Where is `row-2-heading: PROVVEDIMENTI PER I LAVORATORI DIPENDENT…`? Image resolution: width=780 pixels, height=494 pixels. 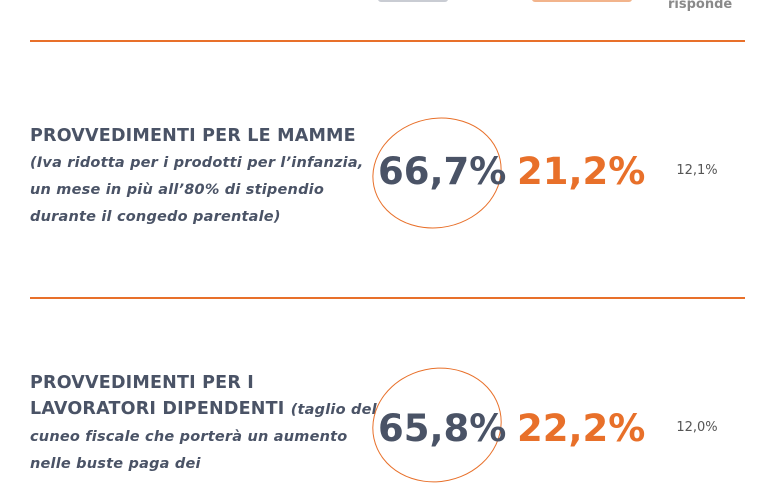
row-2-heading: PROVVEDIMENTI PER I LAVORATORI DIPENDENT… is located at coordinates (157, 396).